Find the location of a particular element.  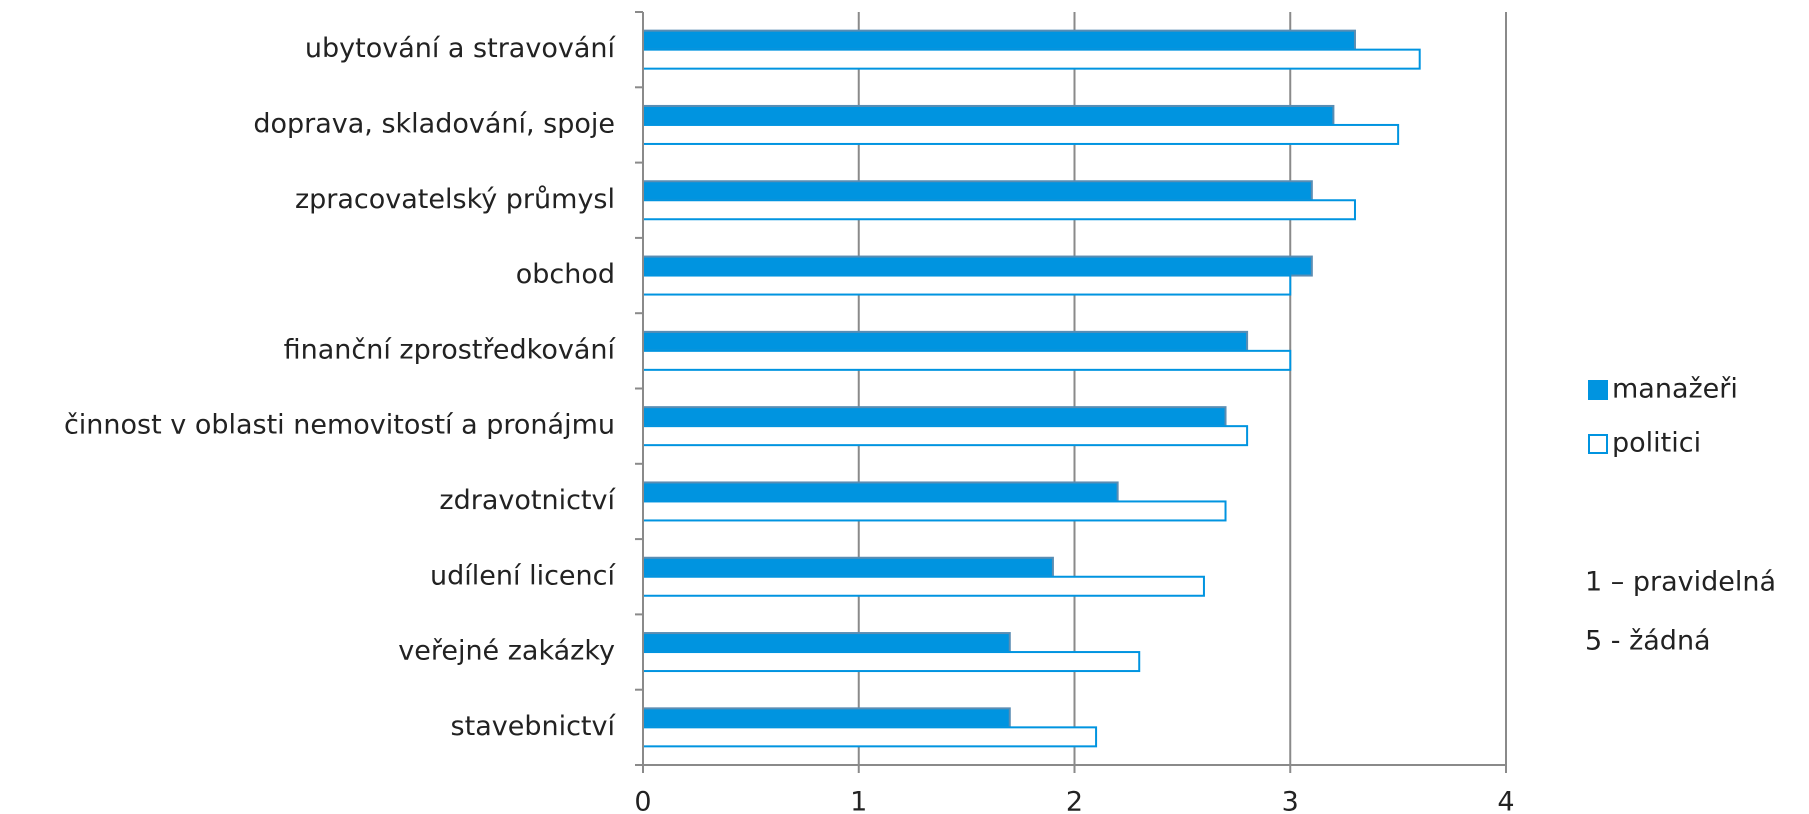

y-tick-label: doprava, skladování, spoje is located at coordinates (434, 123).